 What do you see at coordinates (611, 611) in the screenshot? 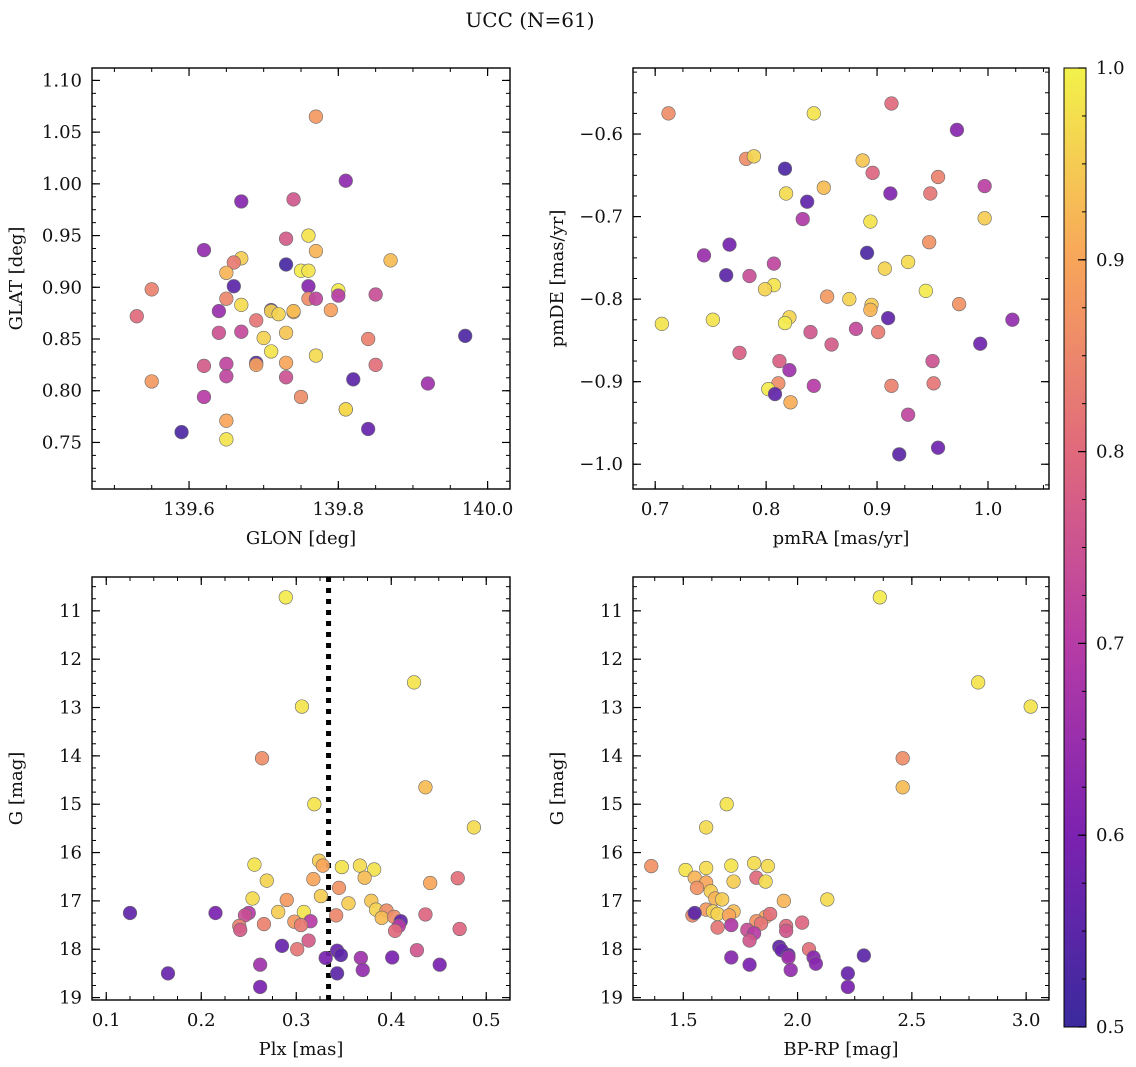
I see `y-tick-label: 11` at bounding box center [611, 611].